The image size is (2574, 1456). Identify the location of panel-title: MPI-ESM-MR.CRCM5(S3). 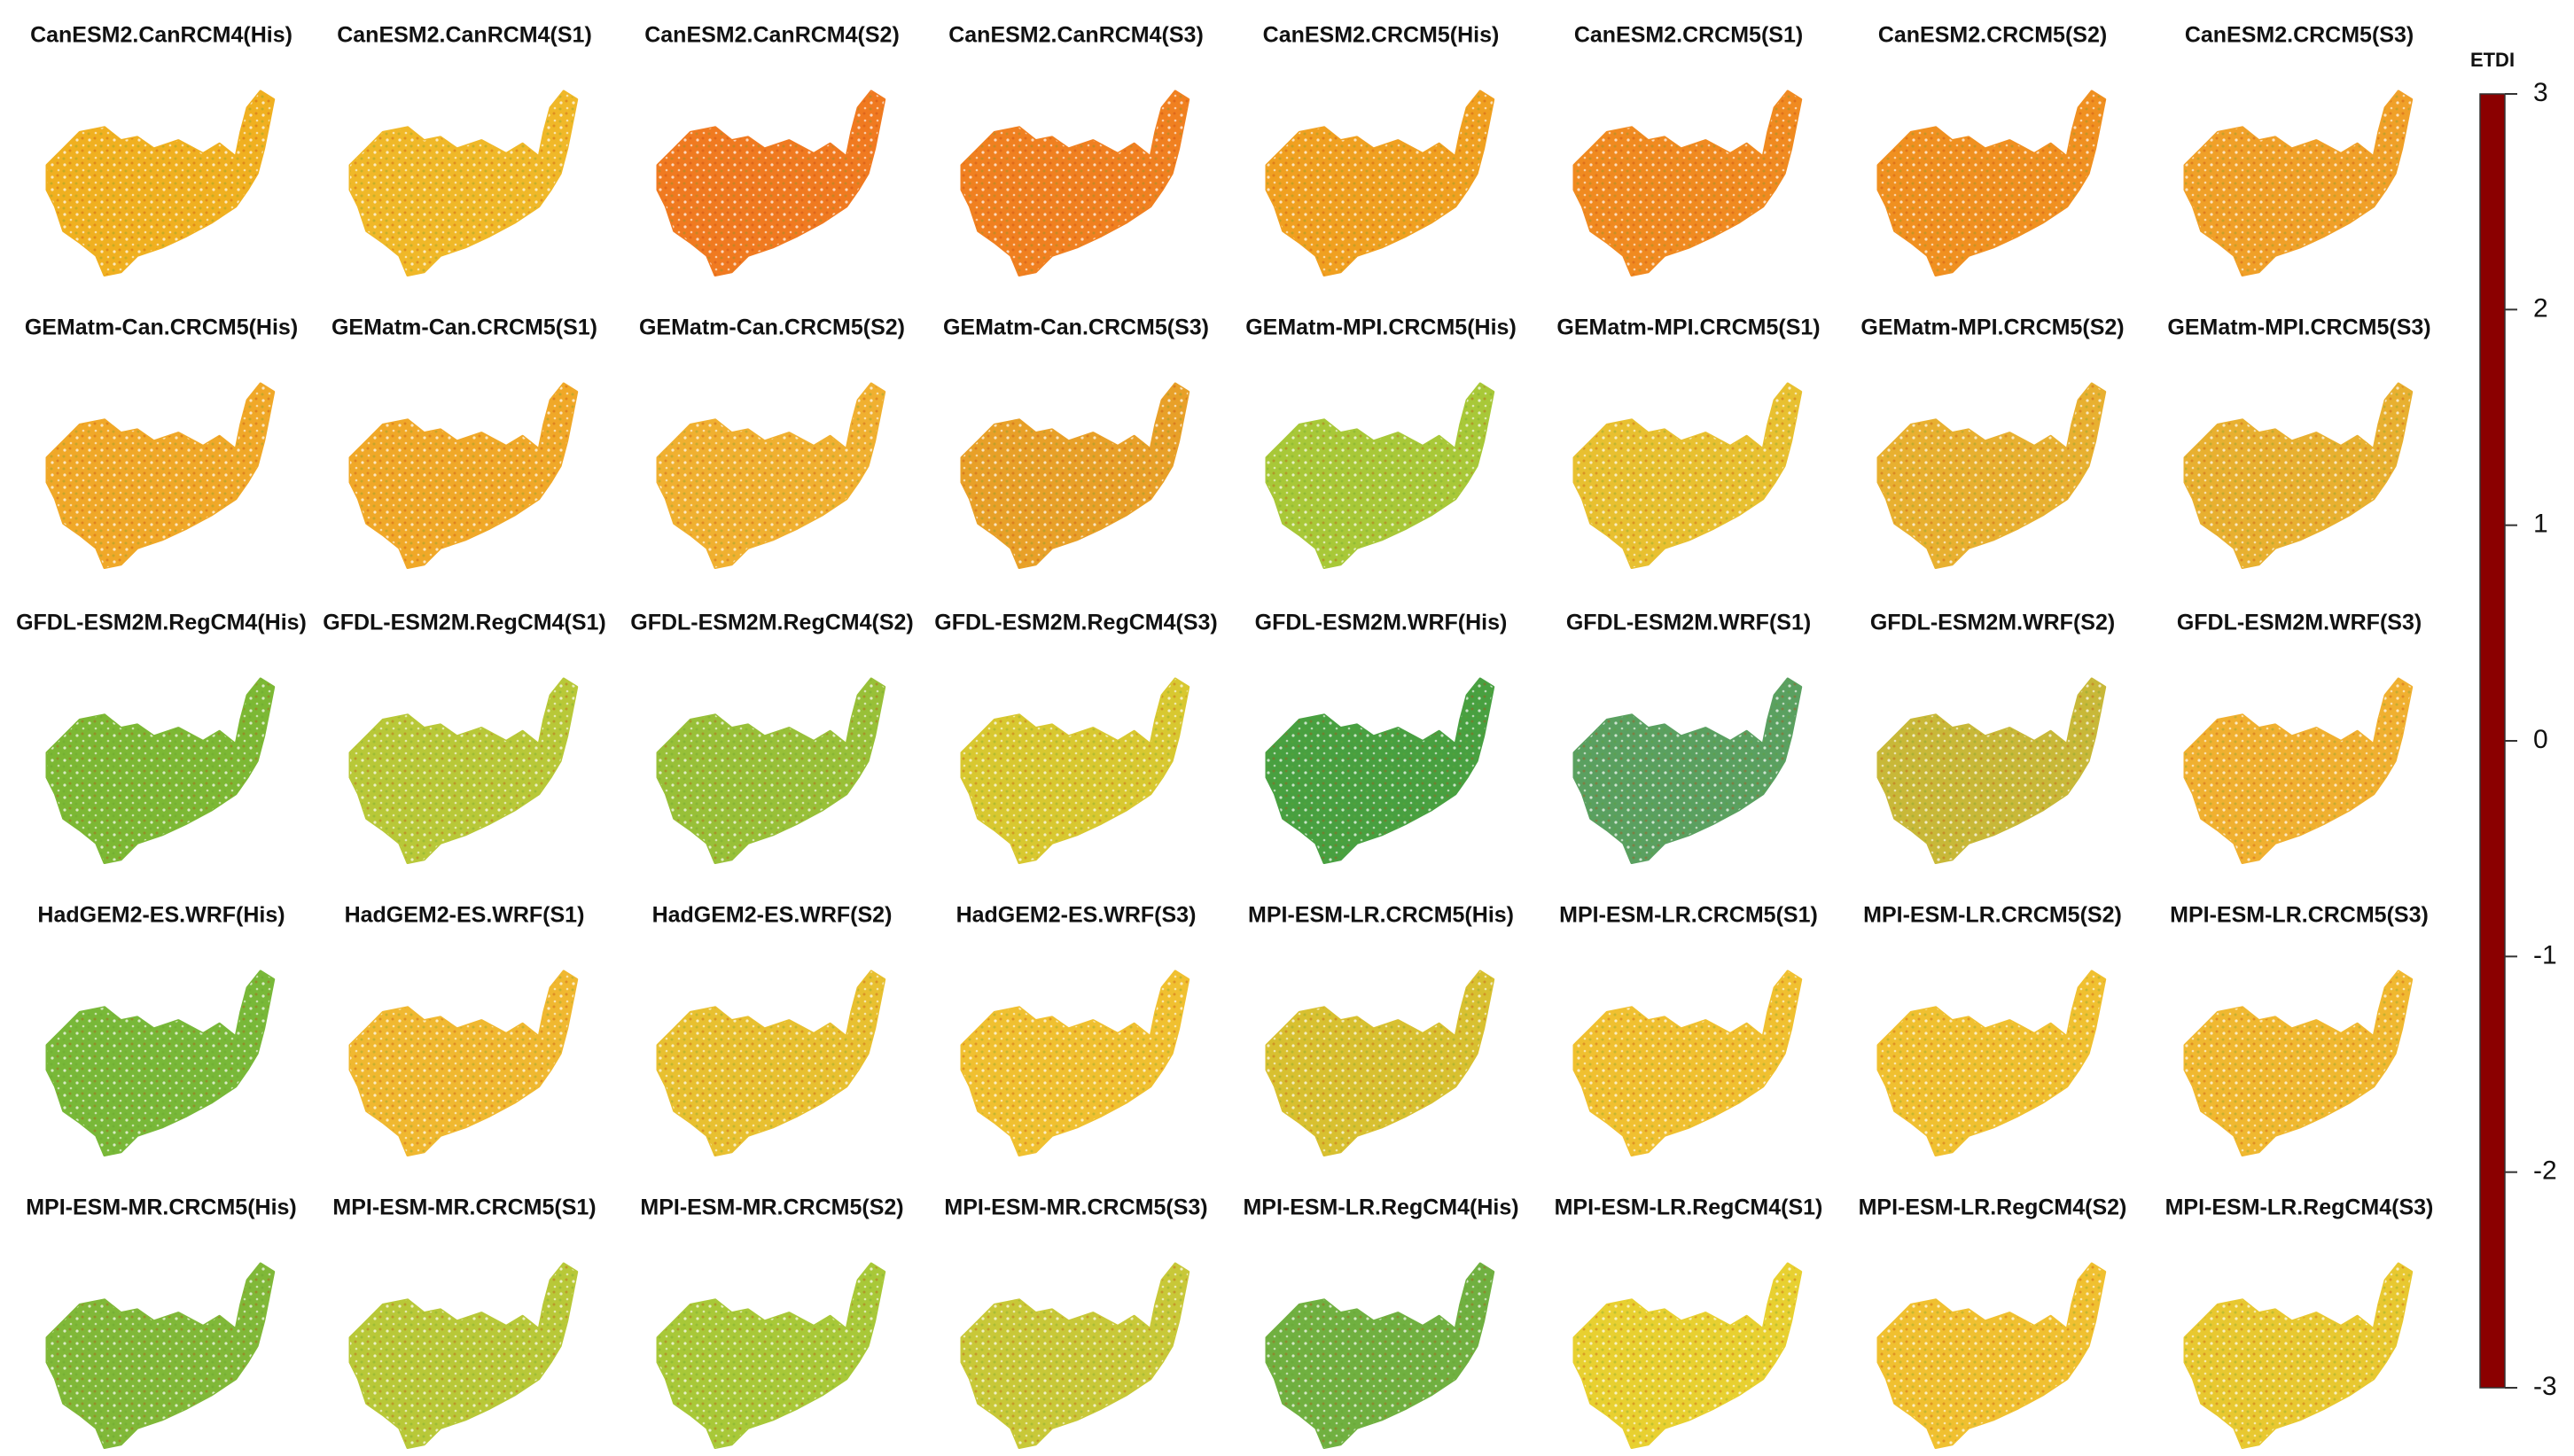
(1075, 1207).